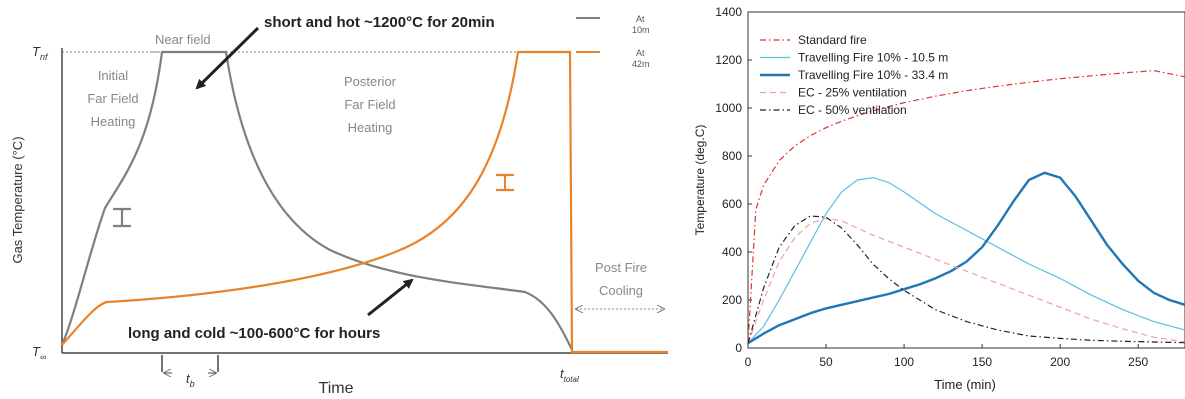 Image resolution: width=1185 pixels, height=399 pixels. I want to click on legend-label-10m-line2: 10m, so click(641, 30).